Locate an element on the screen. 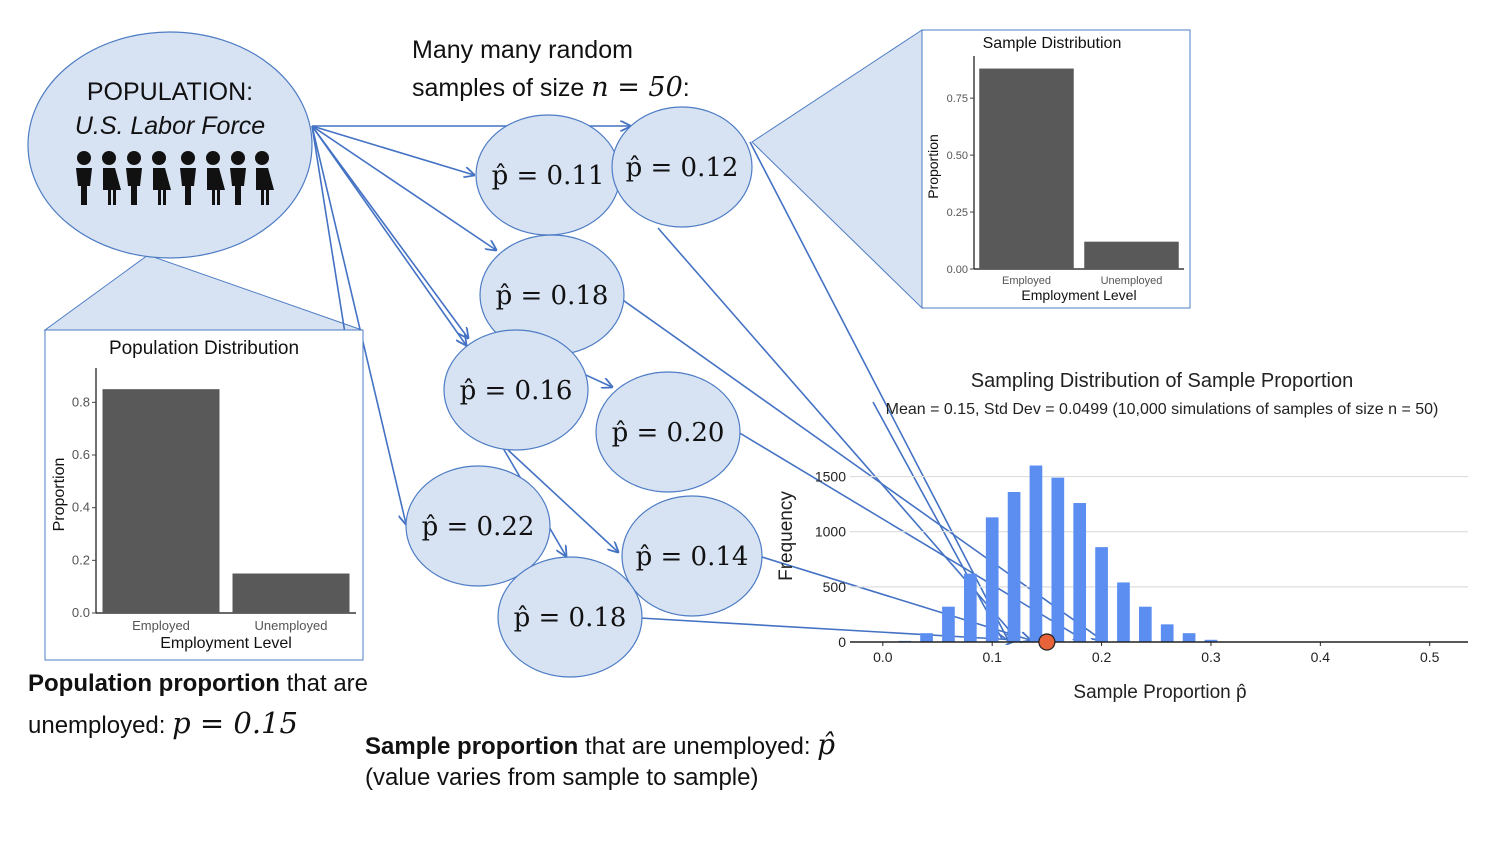 The width and height of the screenshot is (1500, 844). sample-node: p̂ = 0.11 is located at coordinates (548, 175).